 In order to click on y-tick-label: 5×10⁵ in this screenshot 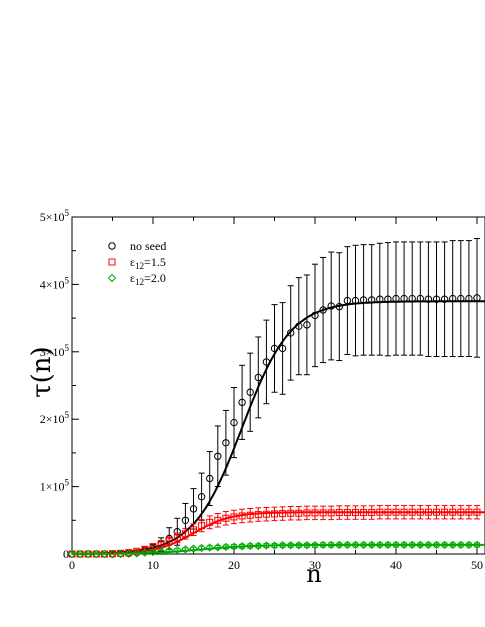, I will do `click(55, 216)`.